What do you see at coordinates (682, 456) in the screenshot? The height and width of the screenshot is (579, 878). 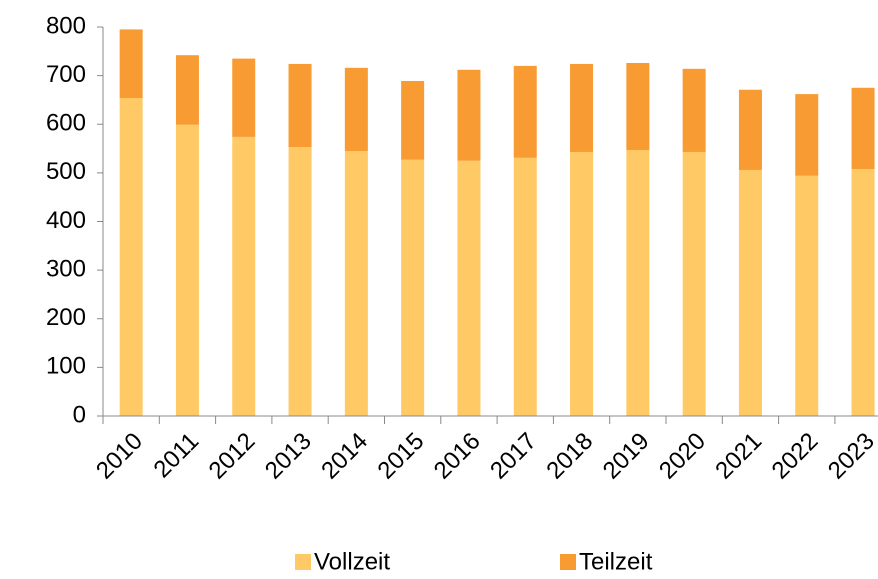 I see `x-tick-label: 2020` at bounding box center [682, 456].